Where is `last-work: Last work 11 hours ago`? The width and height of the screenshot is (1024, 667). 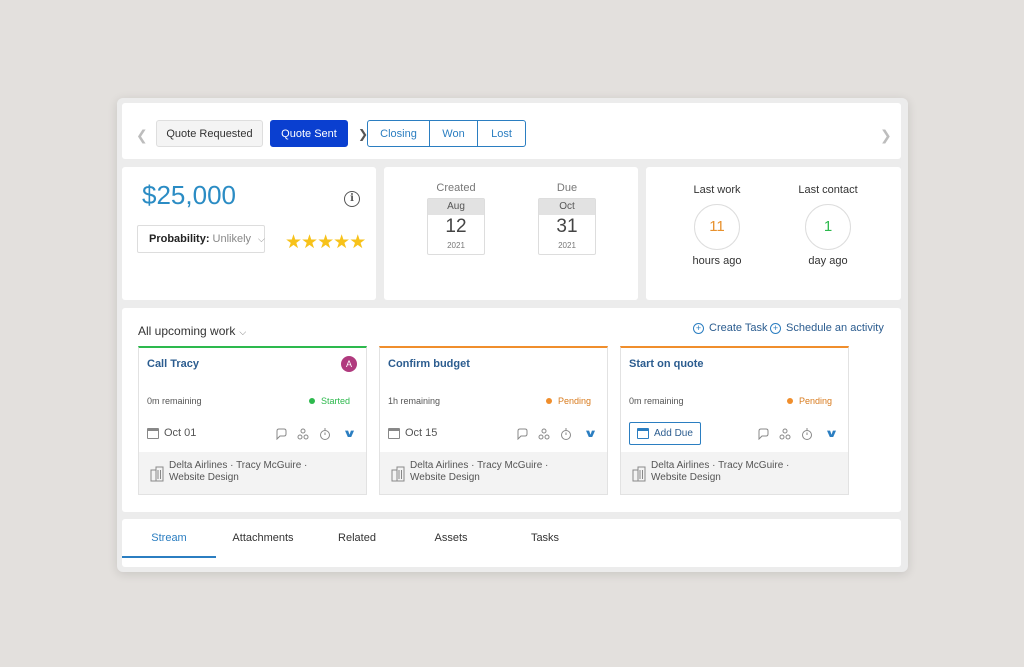 last-work: Last work 11 hours ago is located at coordinates (717, 225).